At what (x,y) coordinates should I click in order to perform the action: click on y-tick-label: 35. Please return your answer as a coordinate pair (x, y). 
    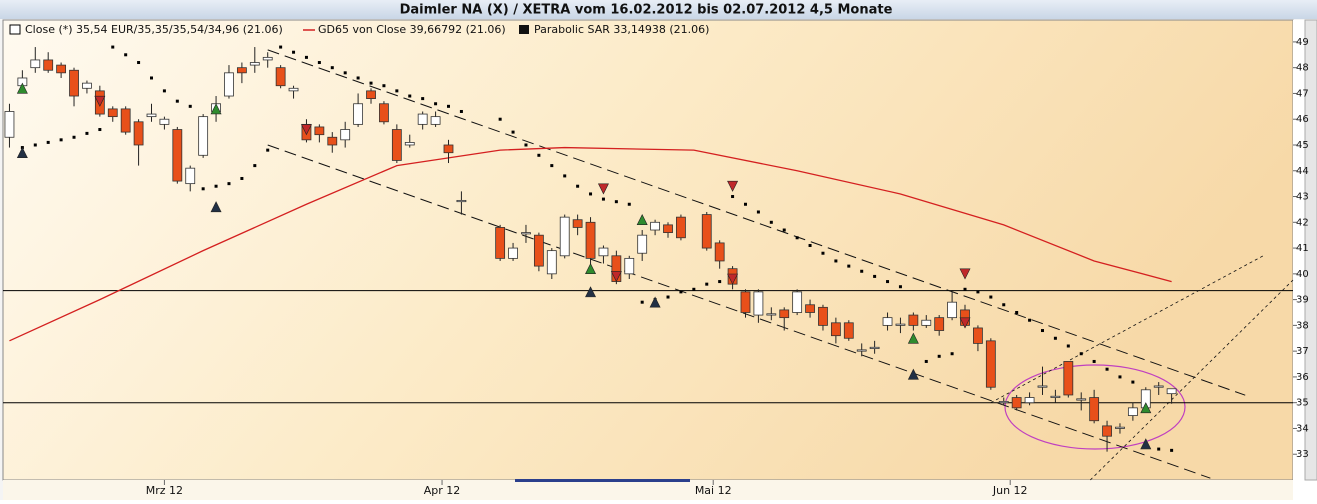
    Looking at the image, I should click on (1302, 403).